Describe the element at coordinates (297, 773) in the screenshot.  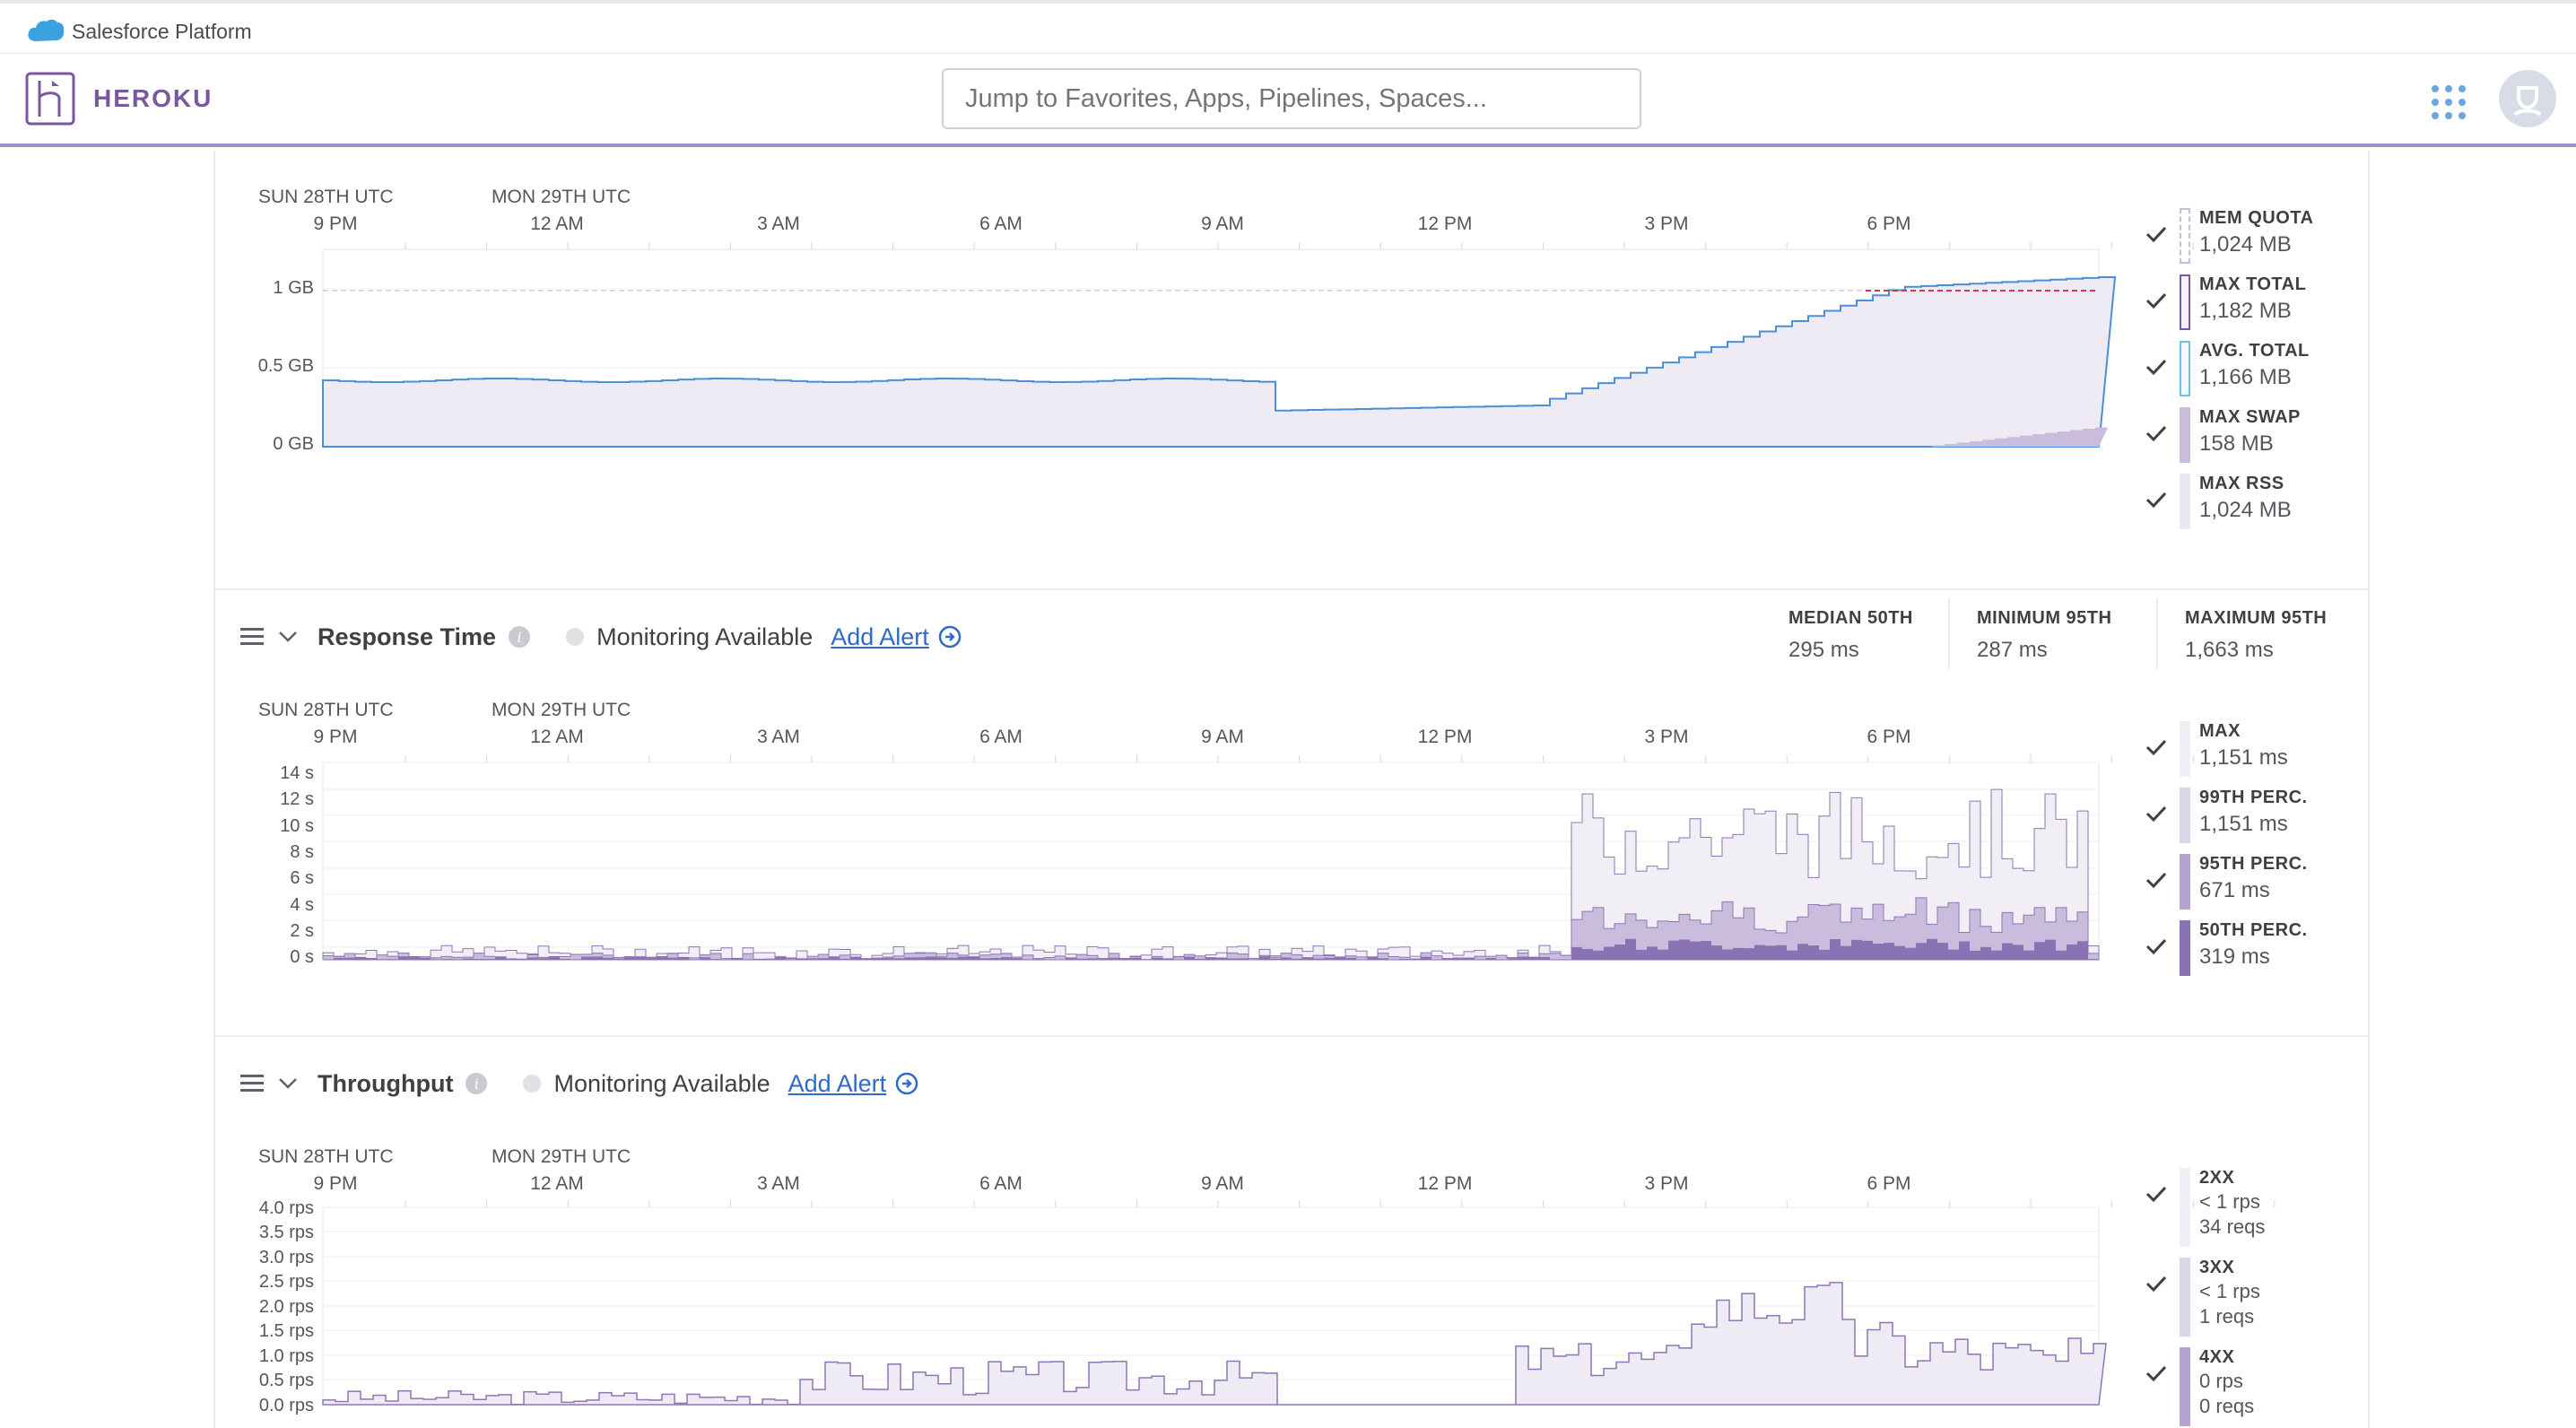
I see `y-label: 14 s` at that location.